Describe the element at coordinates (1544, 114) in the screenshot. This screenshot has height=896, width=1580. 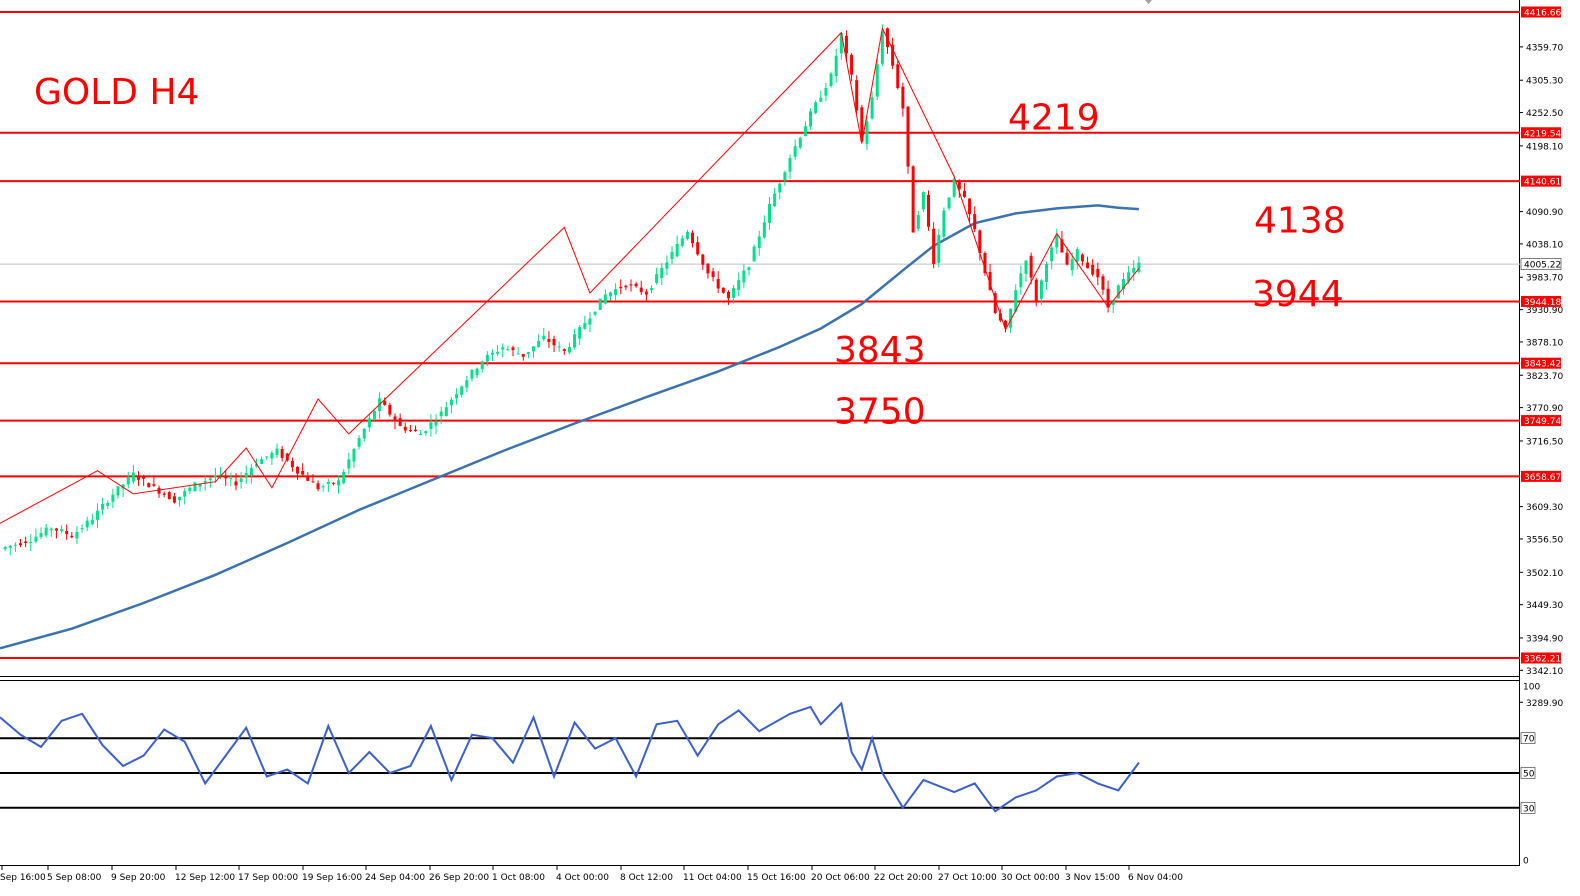
I see `price-tick-label: 4252.50` at that location.